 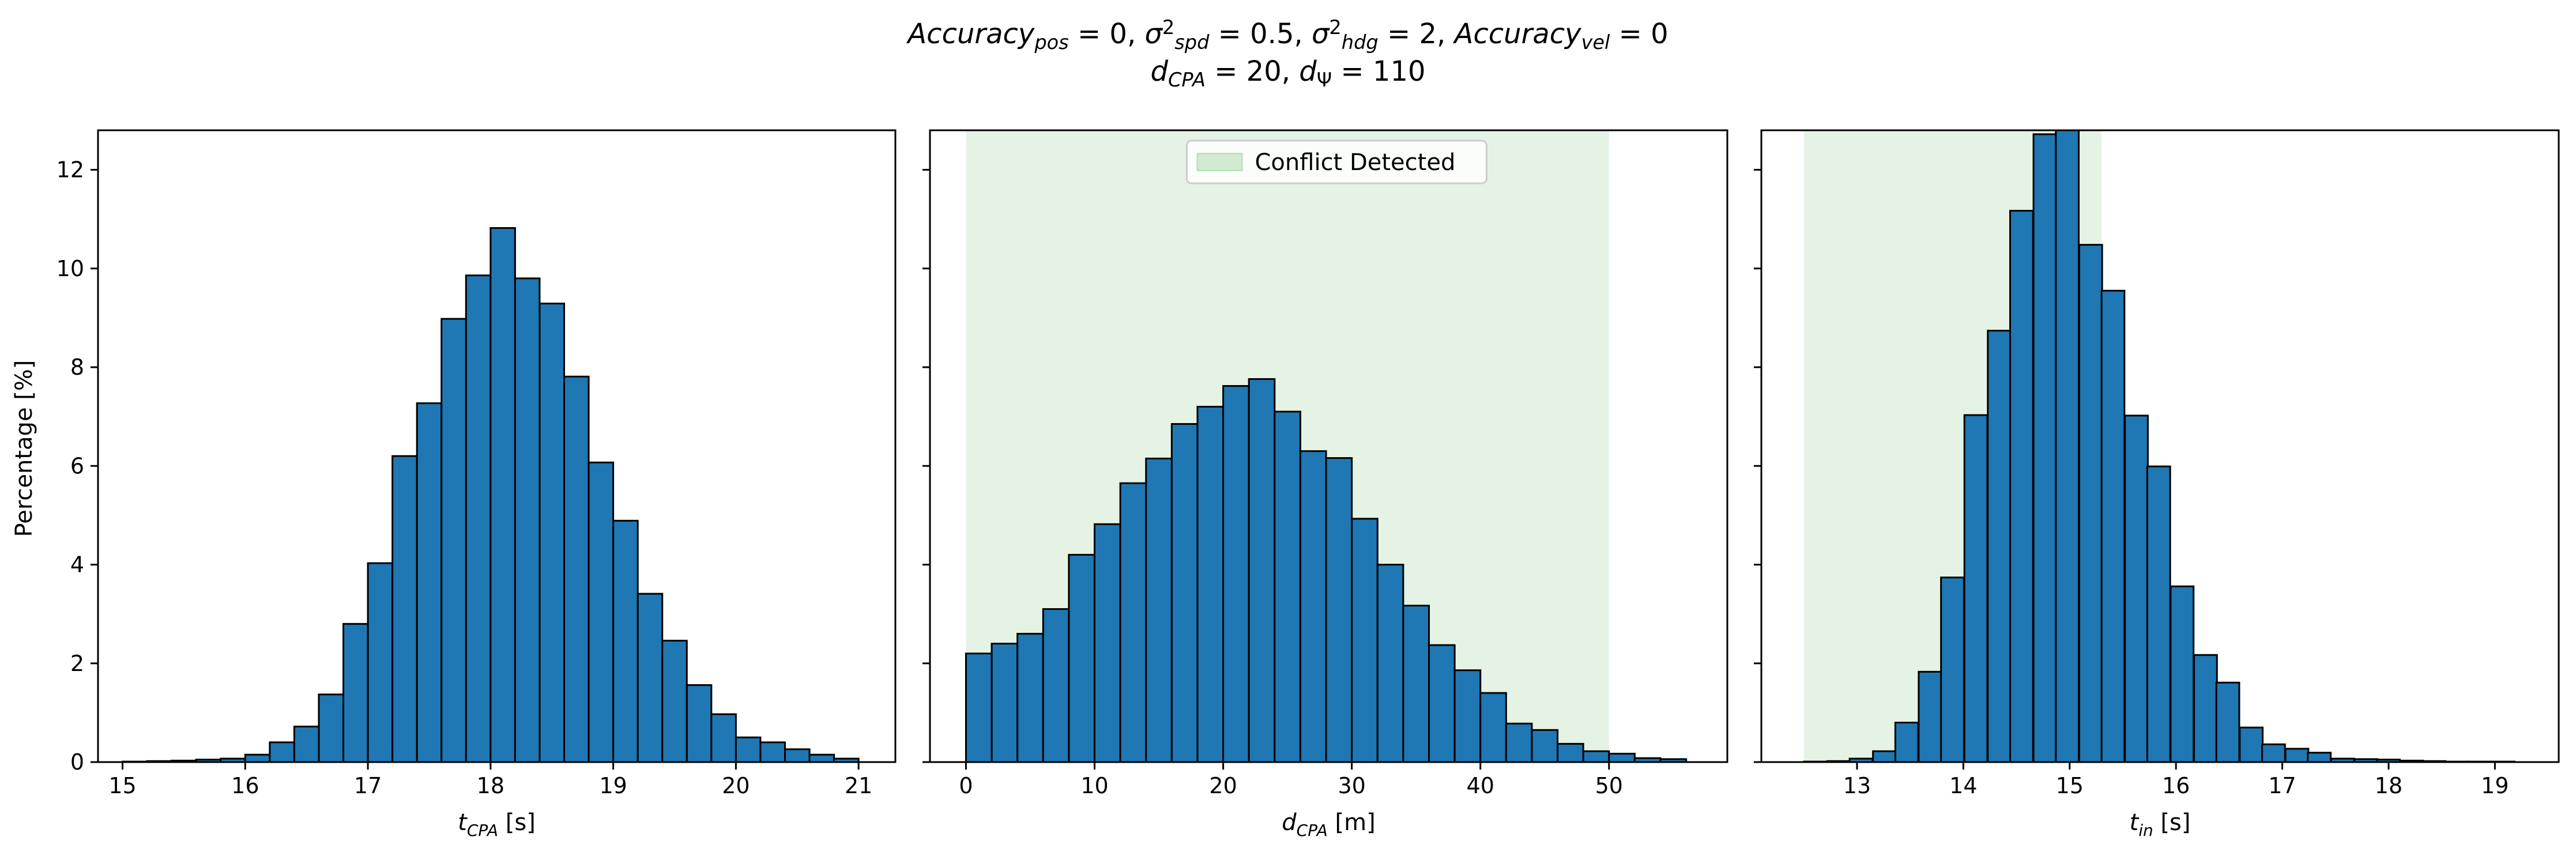 I want to click on y-tick-label: 4, so click(x=77, y=565).